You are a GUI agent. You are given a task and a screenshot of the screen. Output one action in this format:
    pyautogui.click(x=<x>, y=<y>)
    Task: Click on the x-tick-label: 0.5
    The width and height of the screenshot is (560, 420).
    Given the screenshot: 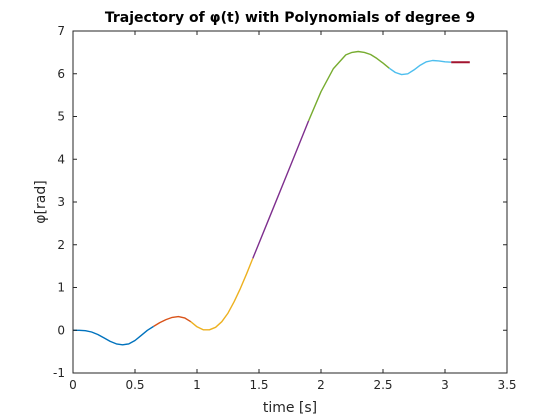 What is the action you would take?
    pyautogui.click(x=134, y=385)
    